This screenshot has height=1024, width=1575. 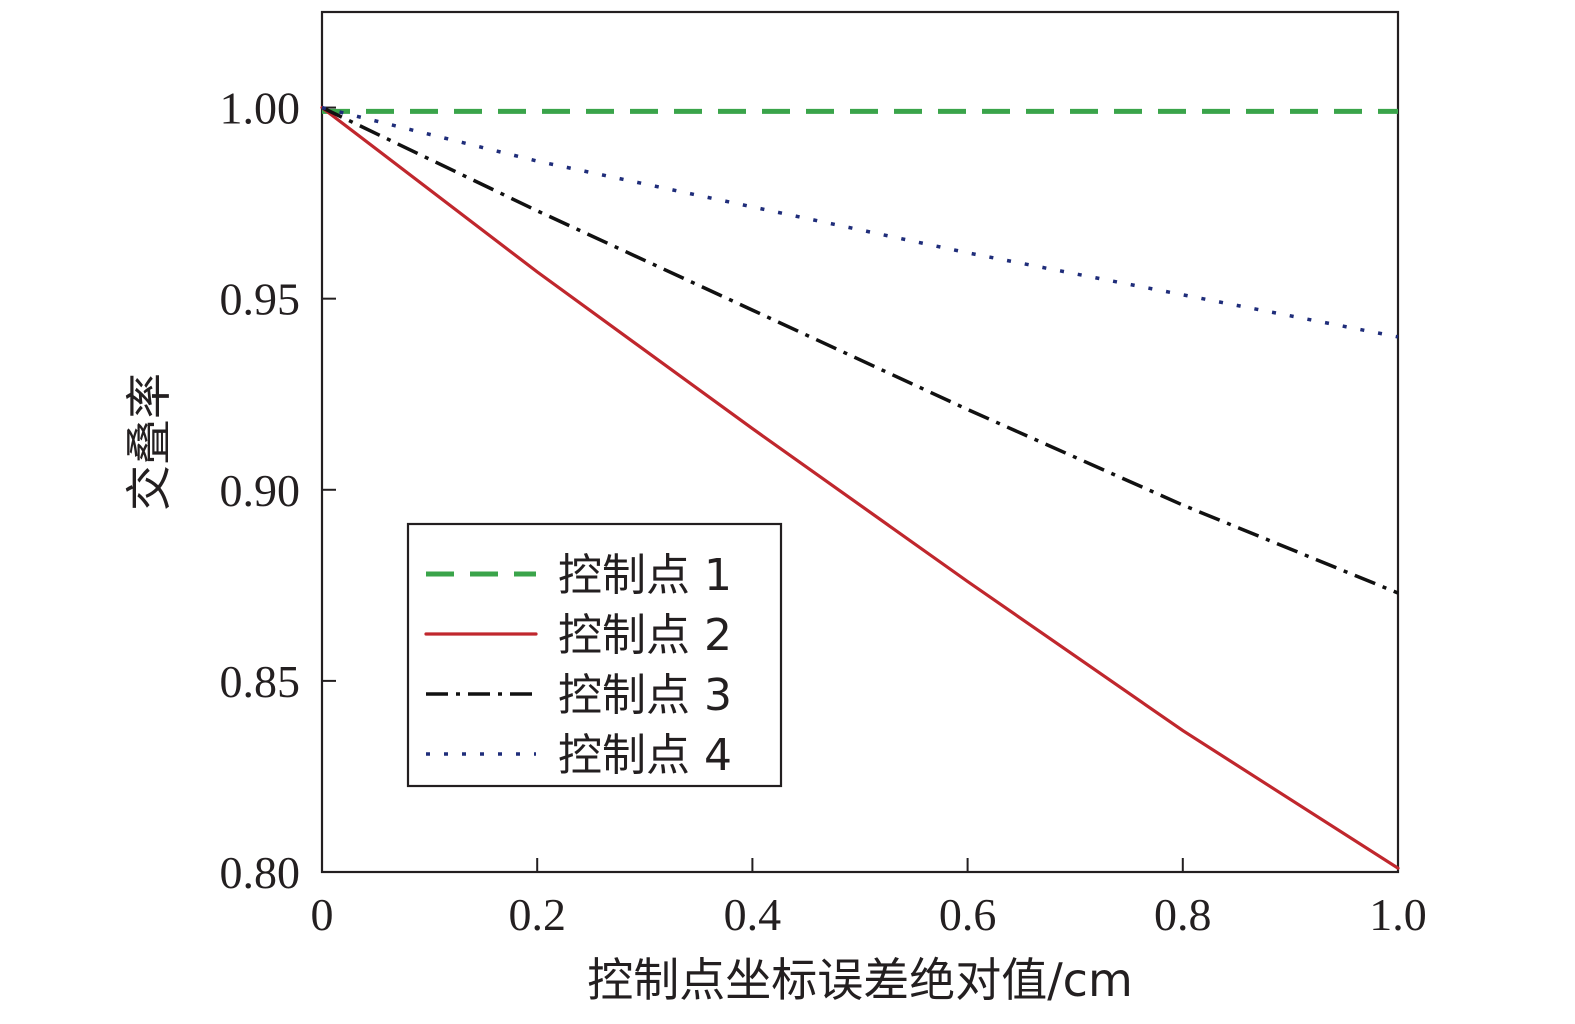 What do you see at coordinates (860, 980) in the screenshot?
I see `x-axis-title: 控制点坐标误差绝对值/cm` at bounding box center [860, 980].